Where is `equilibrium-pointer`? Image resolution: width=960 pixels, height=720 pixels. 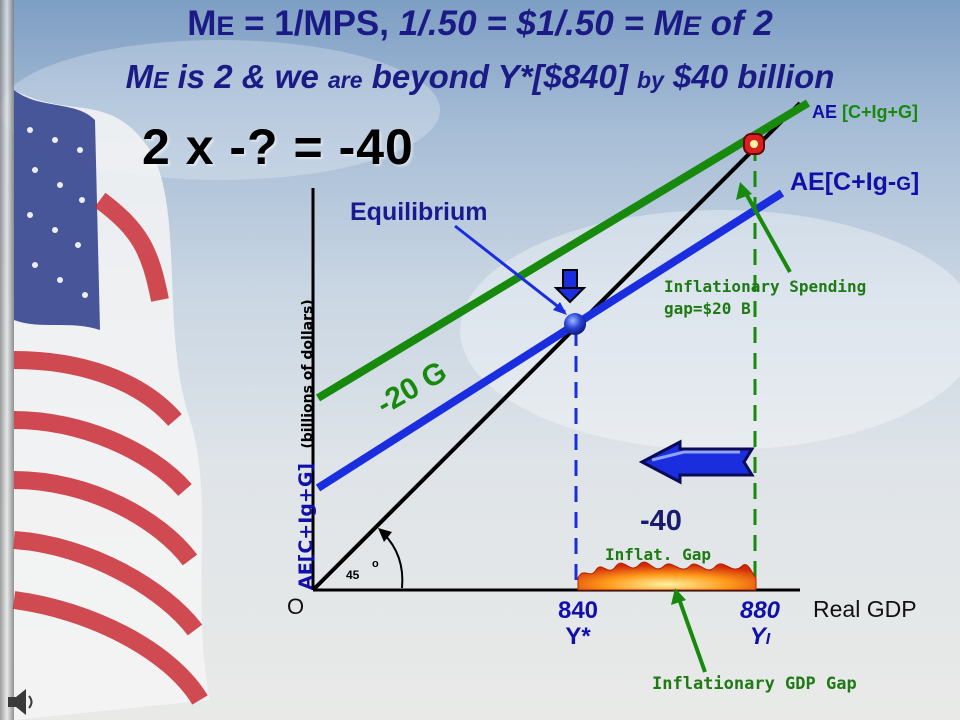
equilibrium-pointer is located at coordinates (510, 269).